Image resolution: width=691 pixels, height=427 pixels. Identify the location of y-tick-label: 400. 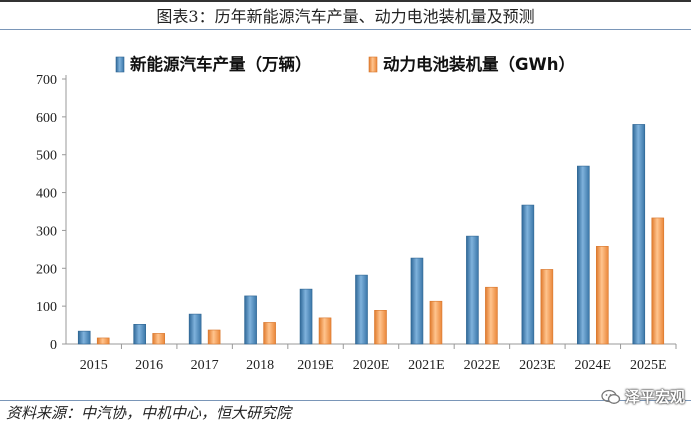
(46, 194).